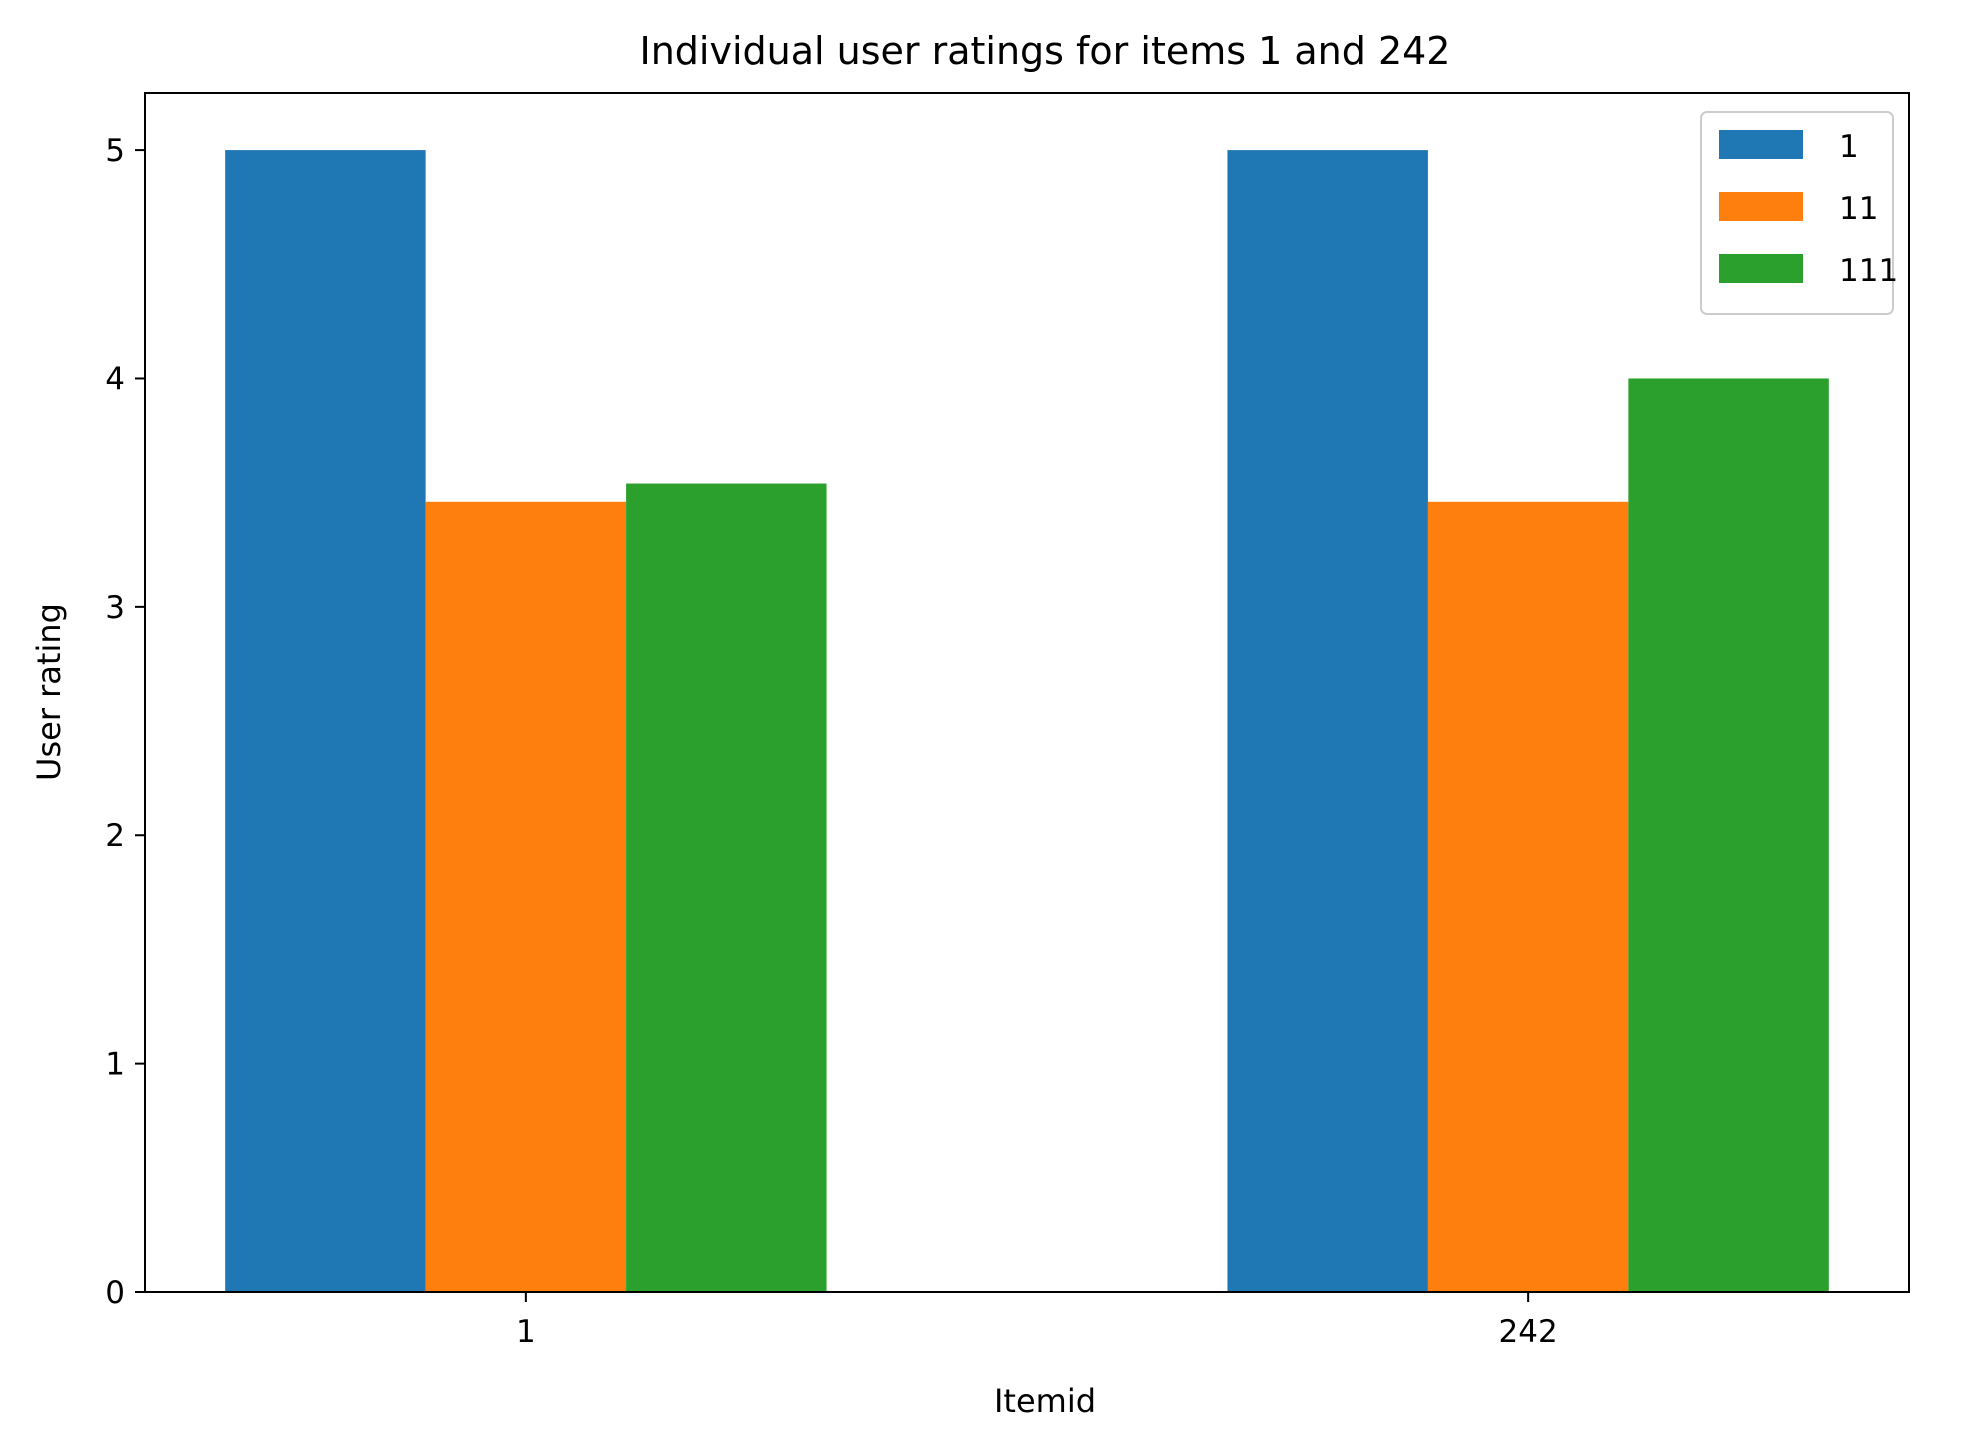  I want to click on y-tick-label: 4, so click(115, 379).